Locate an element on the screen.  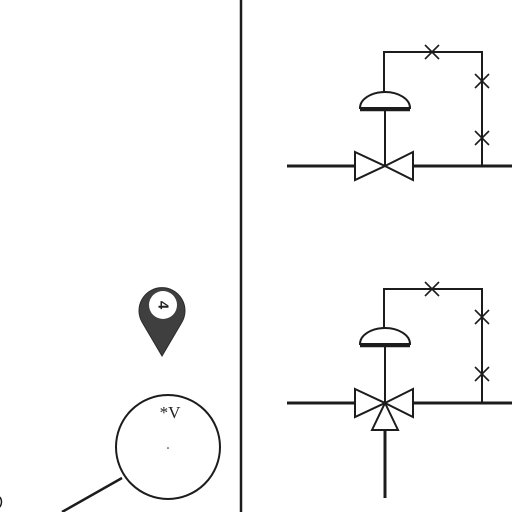
instrument-bubble-label: *V is located at coordinates (171, 412).